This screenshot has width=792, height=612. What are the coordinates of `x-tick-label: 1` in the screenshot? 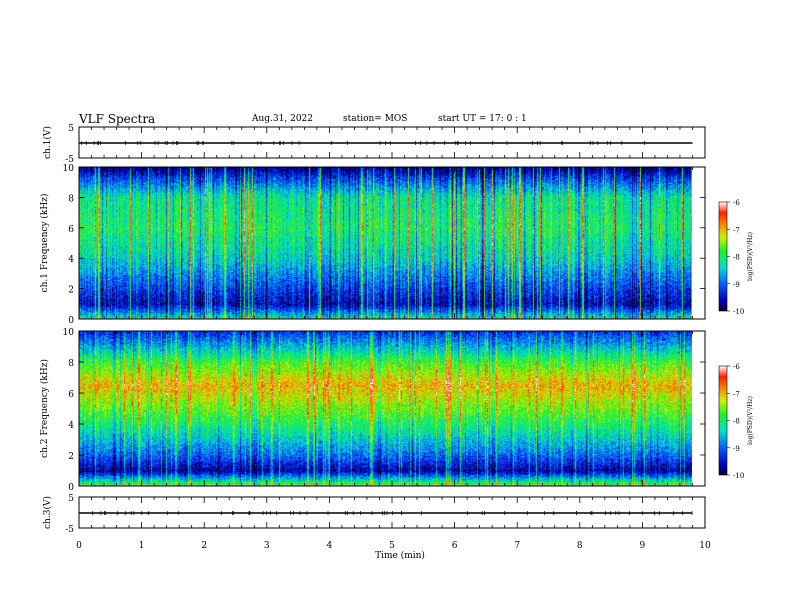 It's located at (142, 546).